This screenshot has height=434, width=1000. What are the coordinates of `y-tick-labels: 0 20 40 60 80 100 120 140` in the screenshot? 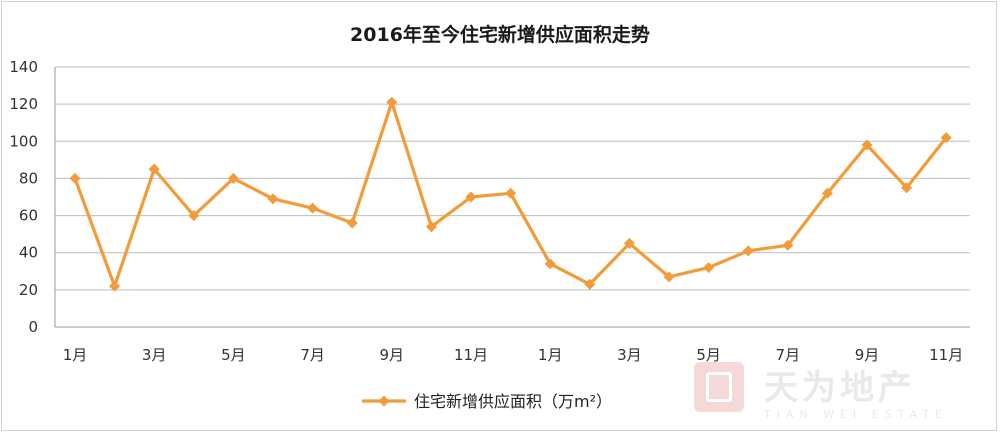 It's located at (23, 197).